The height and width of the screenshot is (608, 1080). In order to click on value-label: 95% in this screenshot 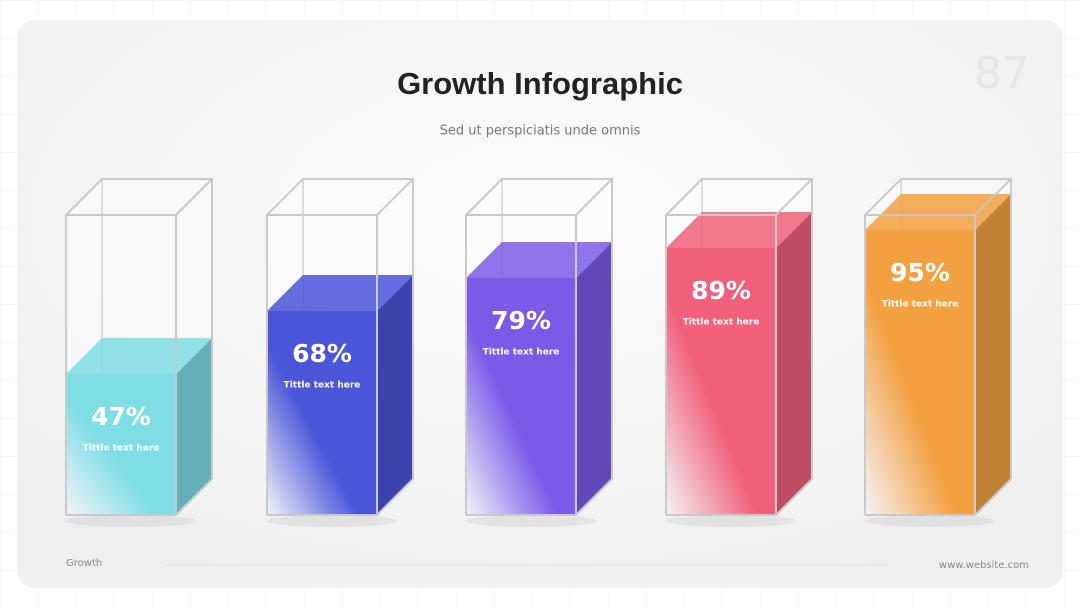, I will do `click(920, 272)`.